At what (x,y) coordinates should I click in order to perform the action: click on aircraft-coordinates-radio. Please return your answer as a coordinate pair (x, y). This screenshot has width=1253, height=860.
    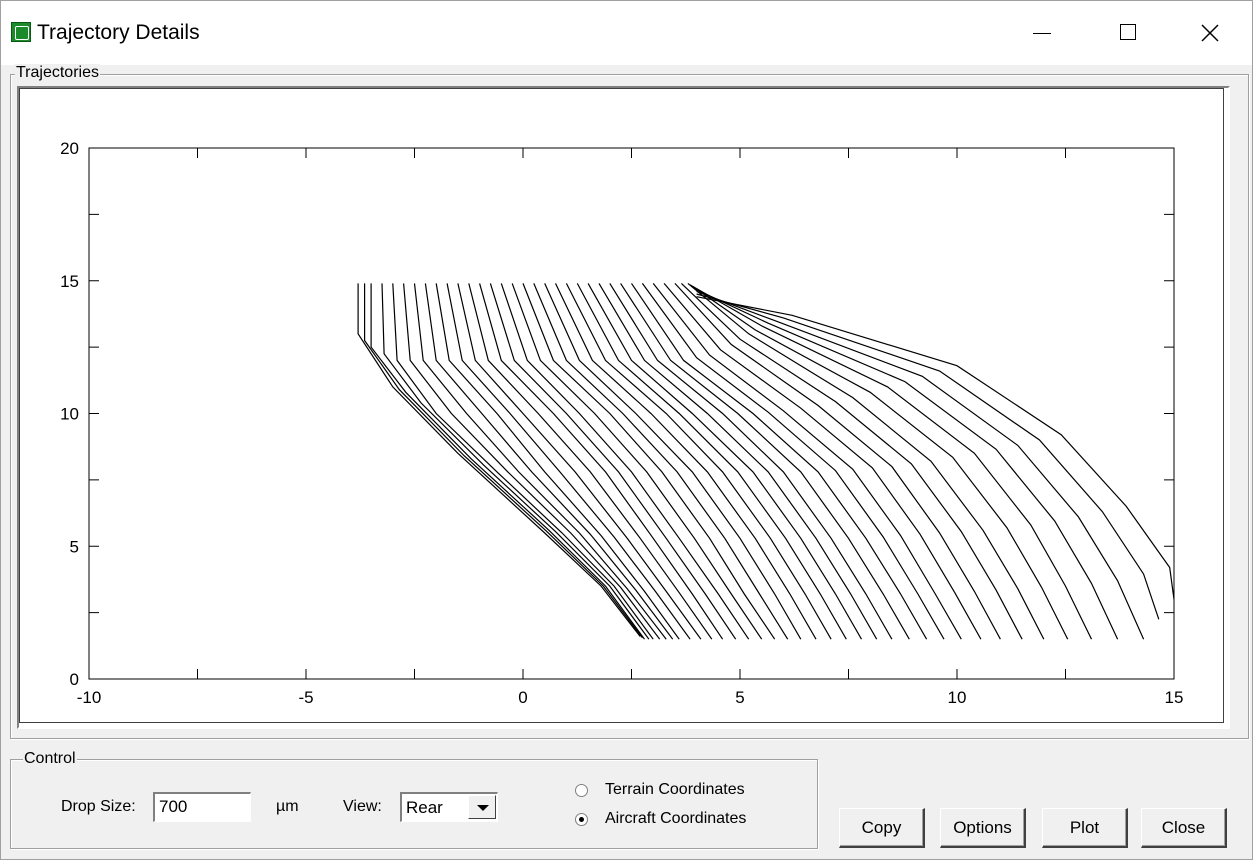
    Looking at the image, I should click on (581, 819).